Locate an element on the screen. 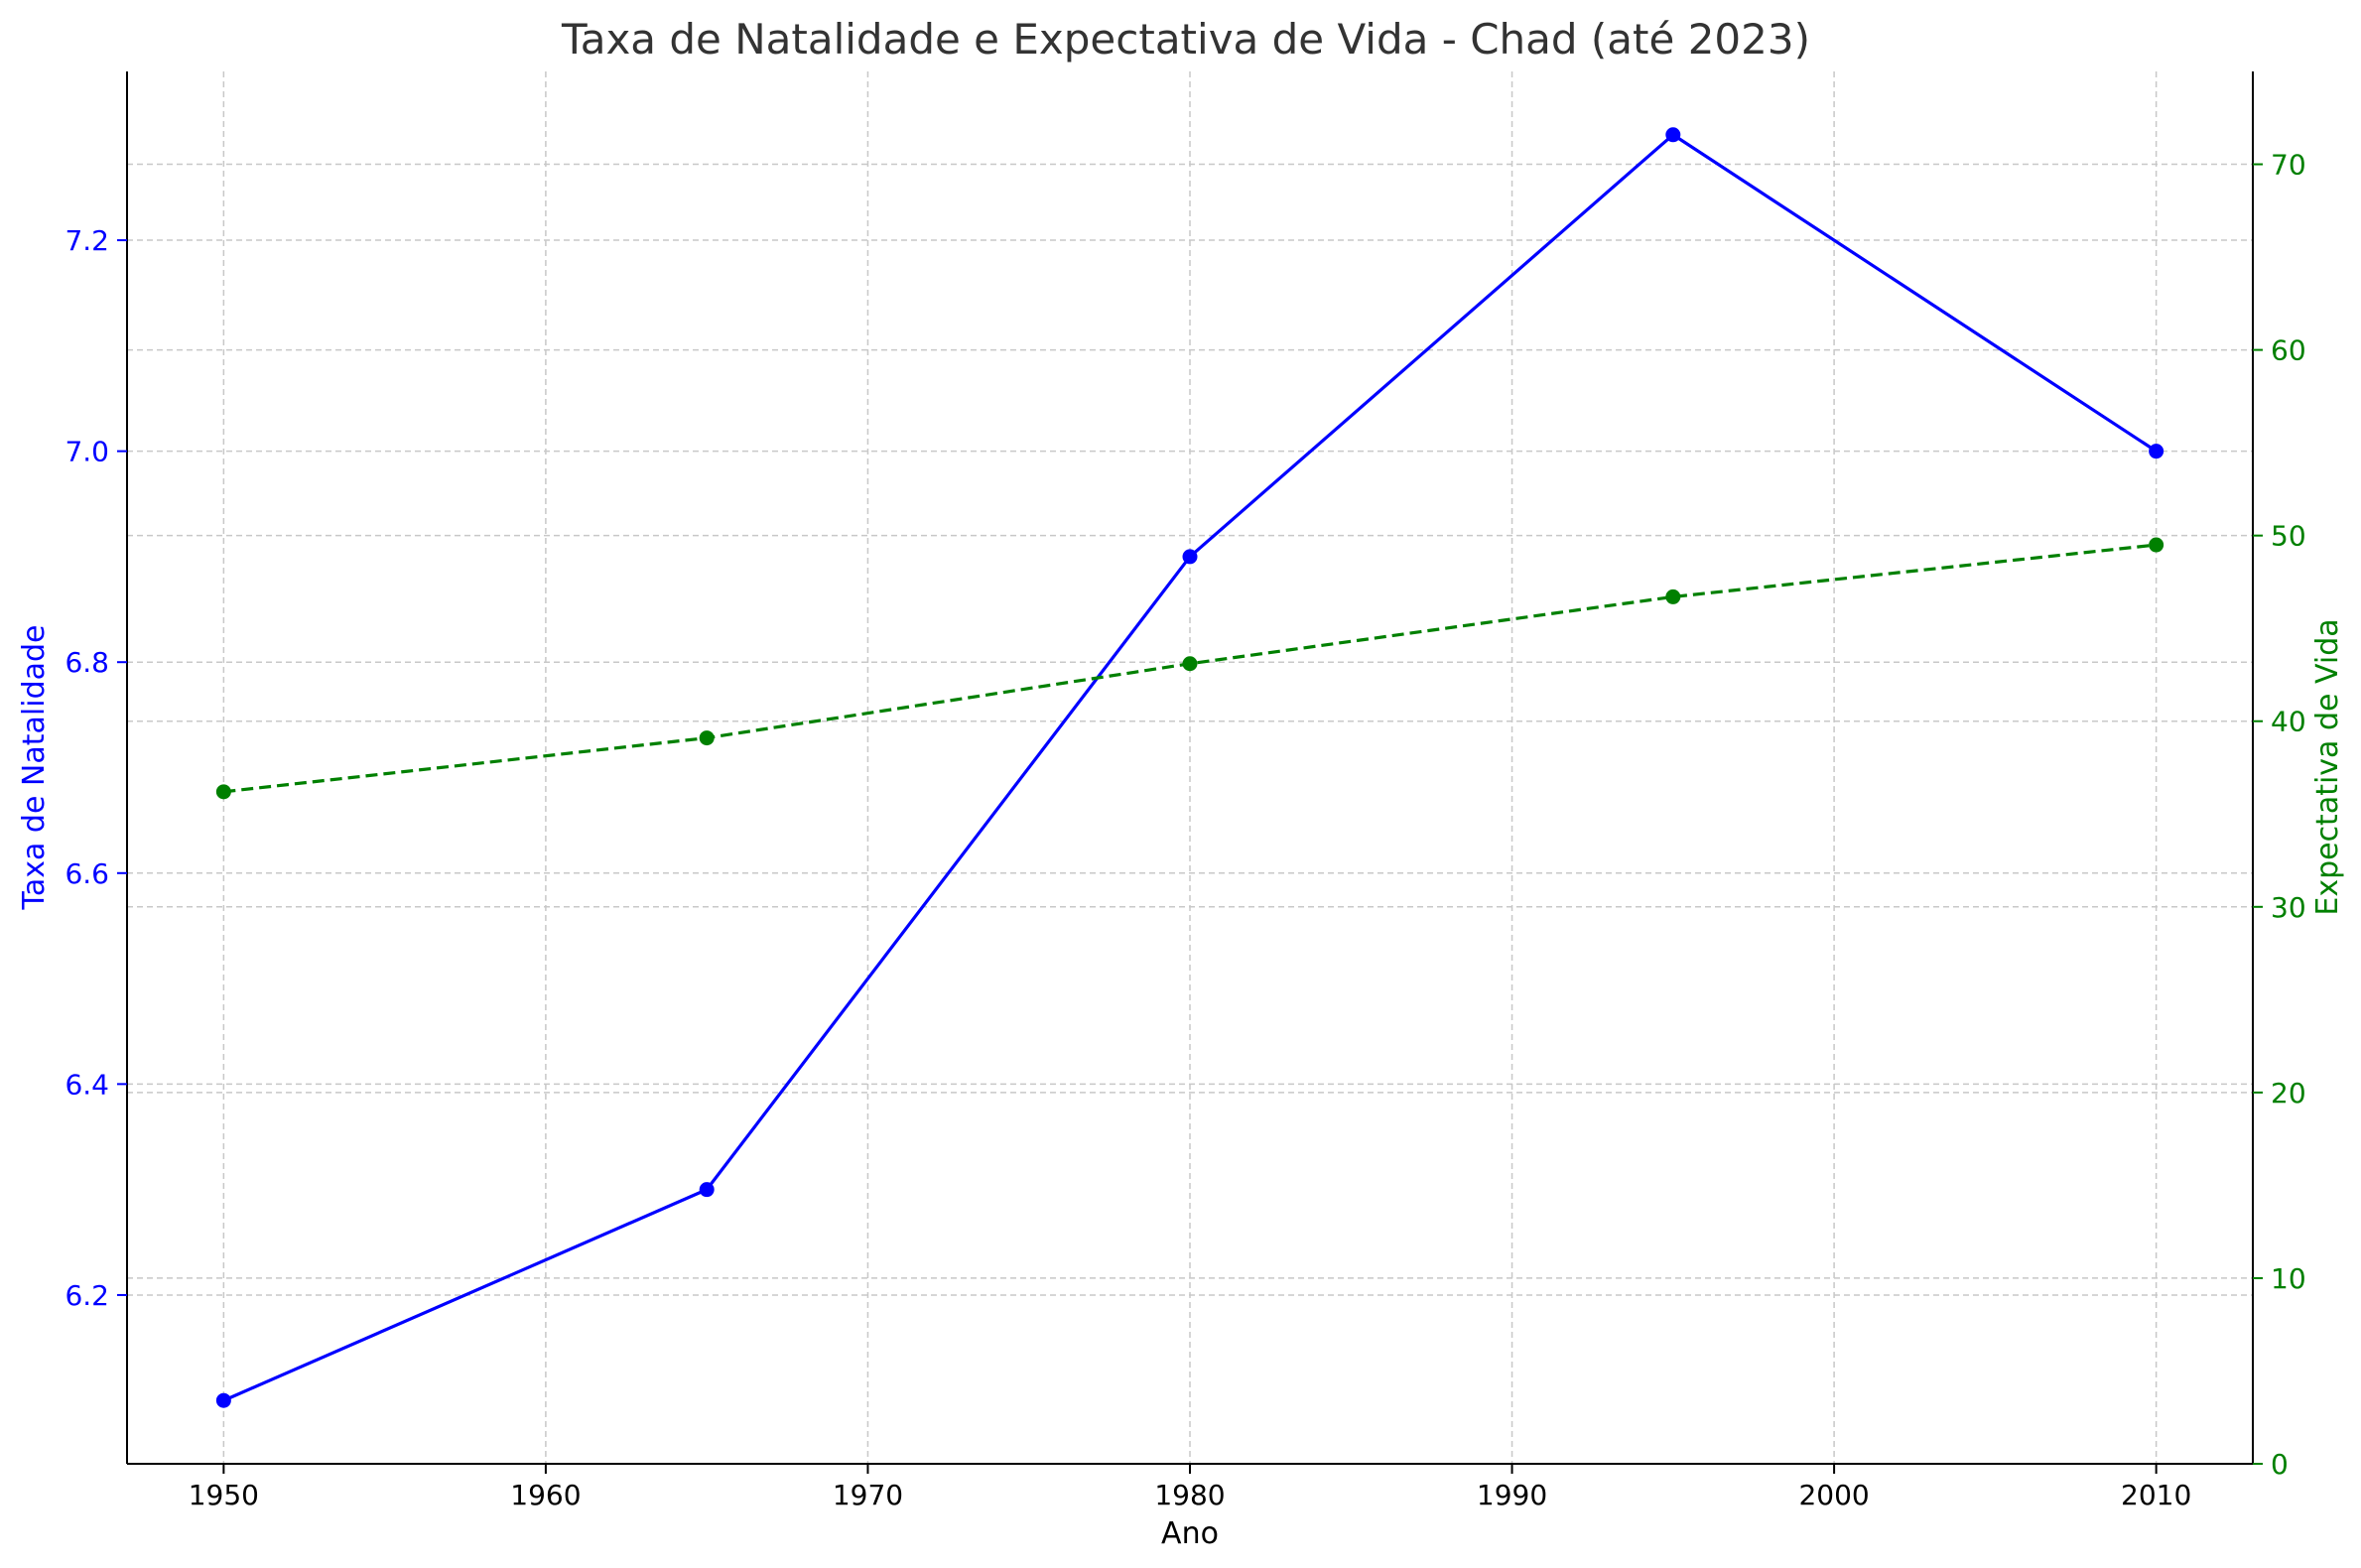 The image size is (2361, 1568). right-y-tick-label: 60 is located at coordinates (2288, 350).